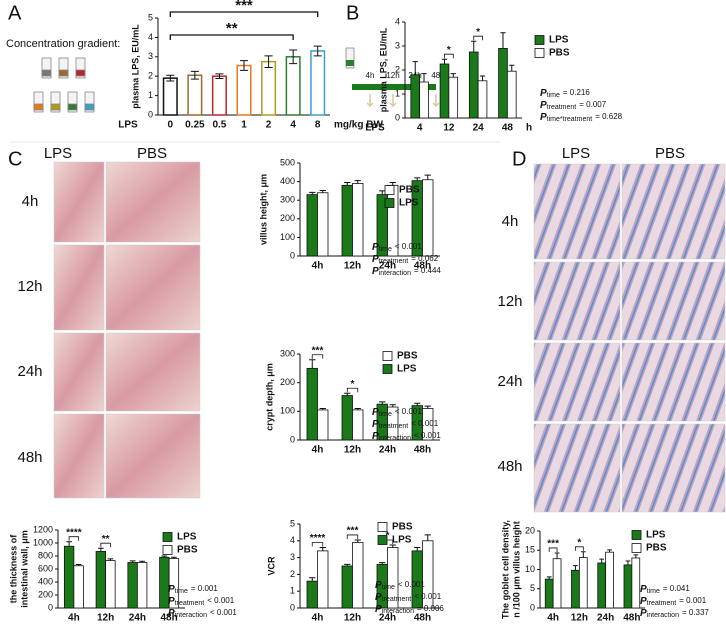  I want to click on y-tick-label: 15, so click(530, 550).